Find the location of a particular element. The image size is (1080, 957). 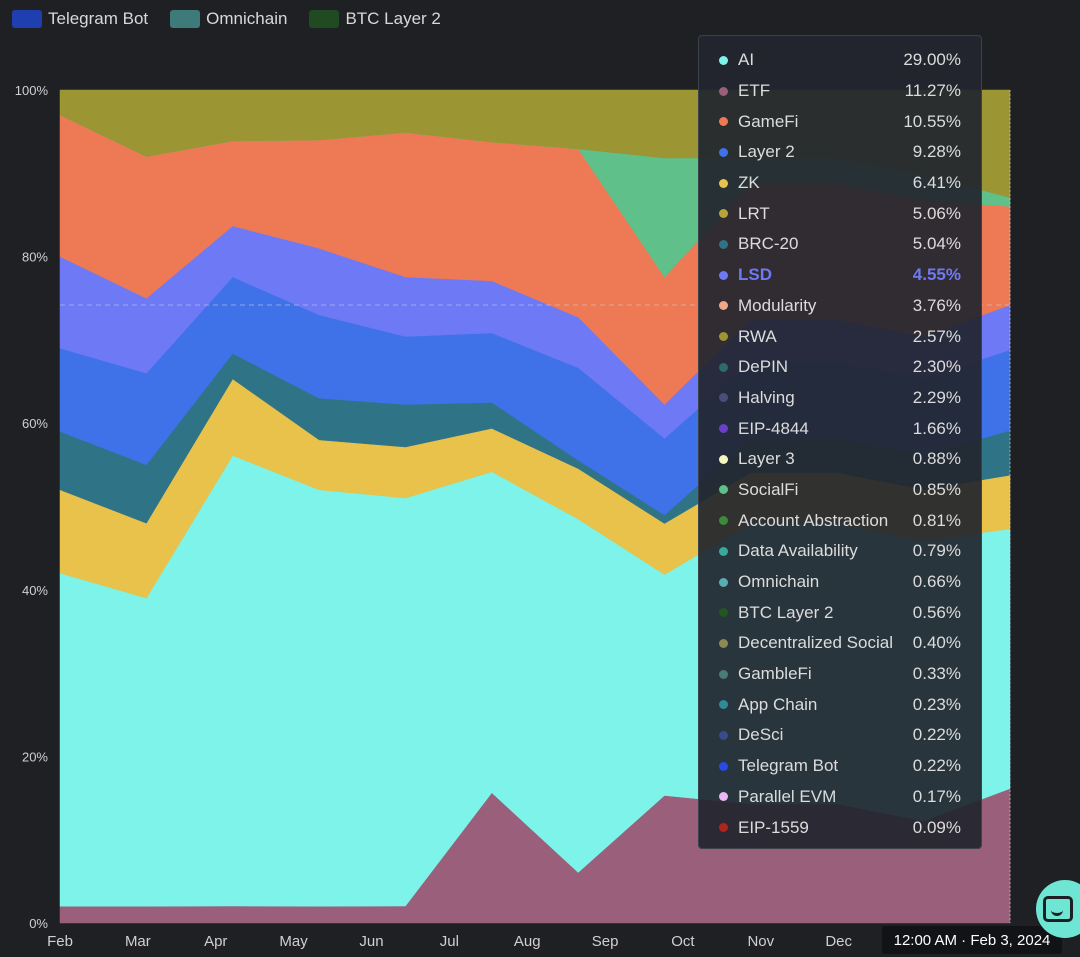

tooltip-series-value: 0.17% is located at coordinates (936, 796).